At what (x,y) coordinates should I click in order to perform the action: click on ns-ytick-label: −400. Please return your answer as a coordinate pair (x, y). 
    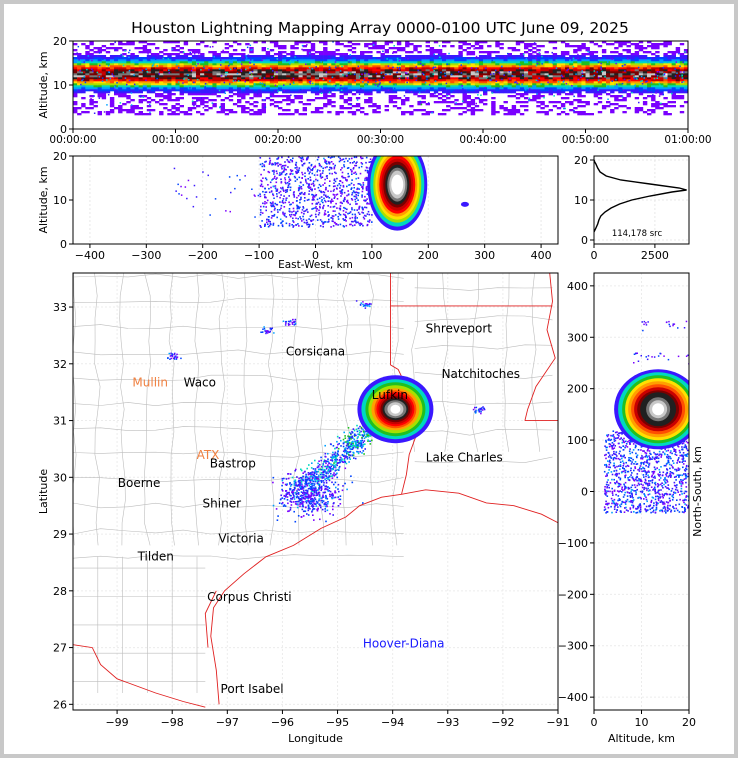
    Looking at the image, I should click on (573, 697).